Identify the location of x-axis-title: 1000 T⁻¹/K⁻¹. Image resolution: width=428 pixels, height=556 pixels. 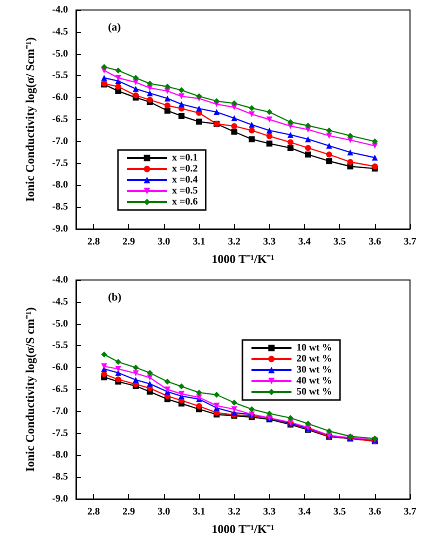
(243, 529).